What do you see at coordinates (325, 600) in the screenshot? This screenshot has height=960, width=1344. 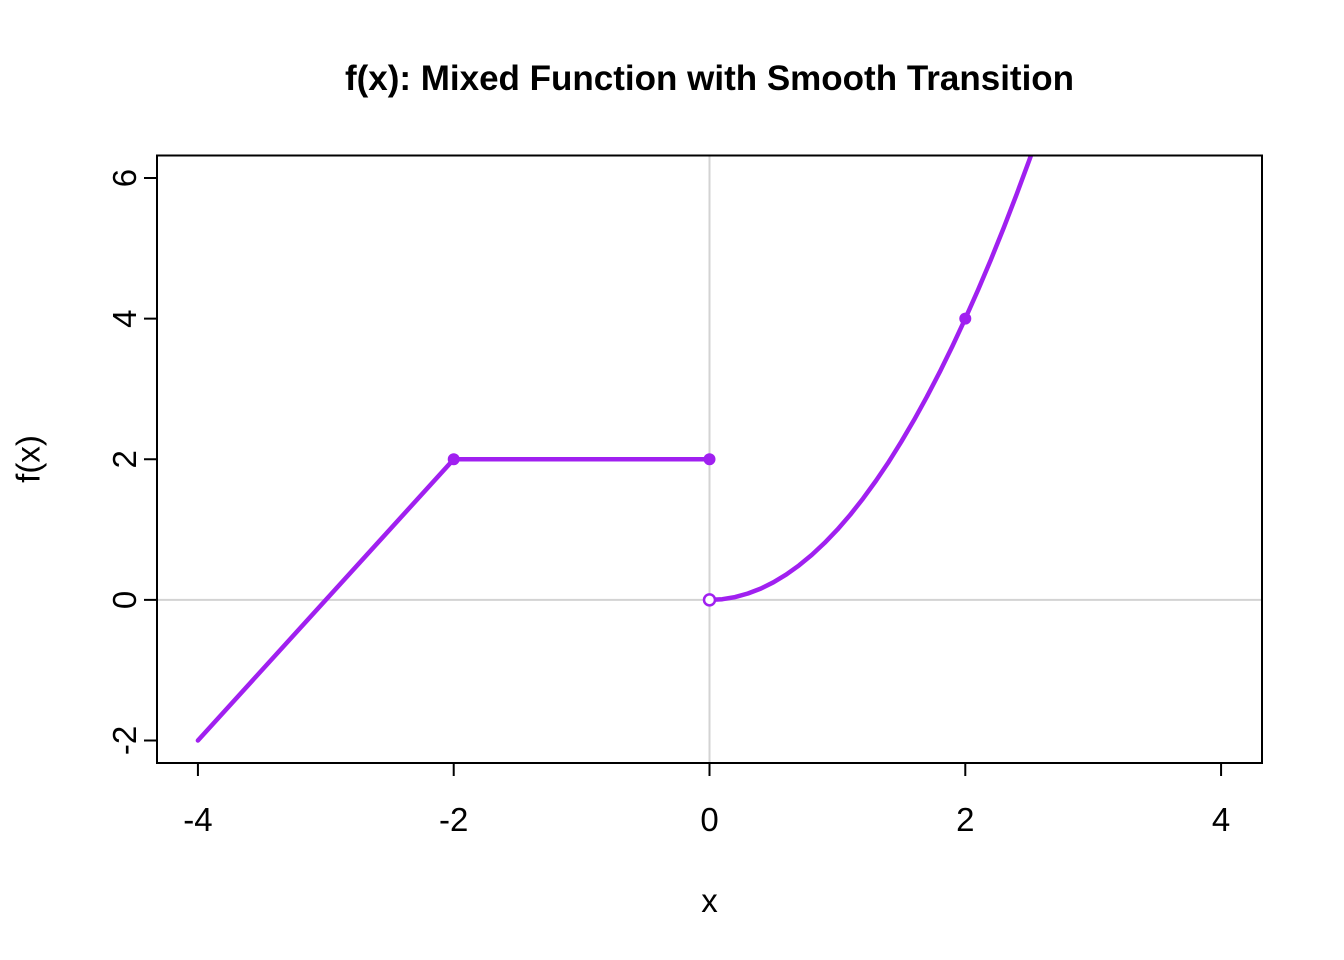 I see `curve-segment-linear-piece` at bounding box center [325, 600].